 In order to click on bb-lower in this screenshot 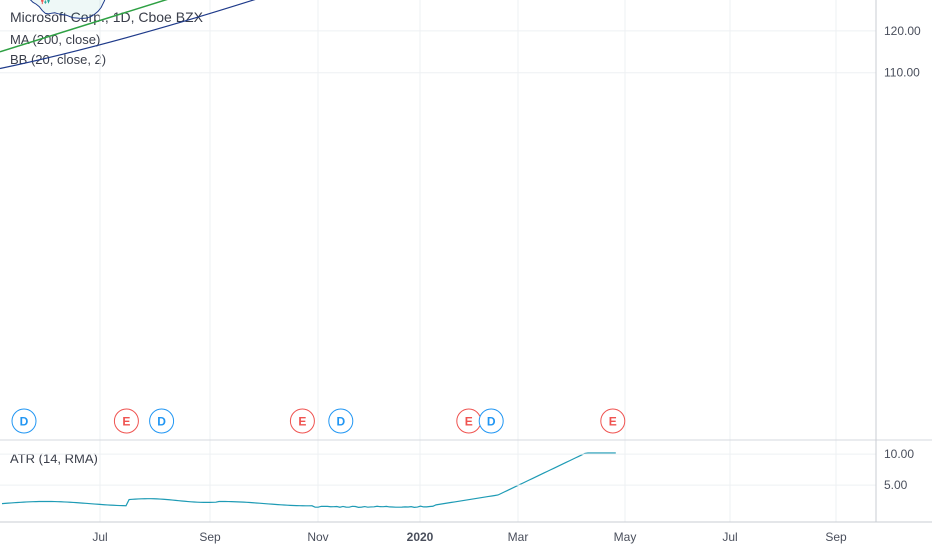, I will do `click(67, 9)`.